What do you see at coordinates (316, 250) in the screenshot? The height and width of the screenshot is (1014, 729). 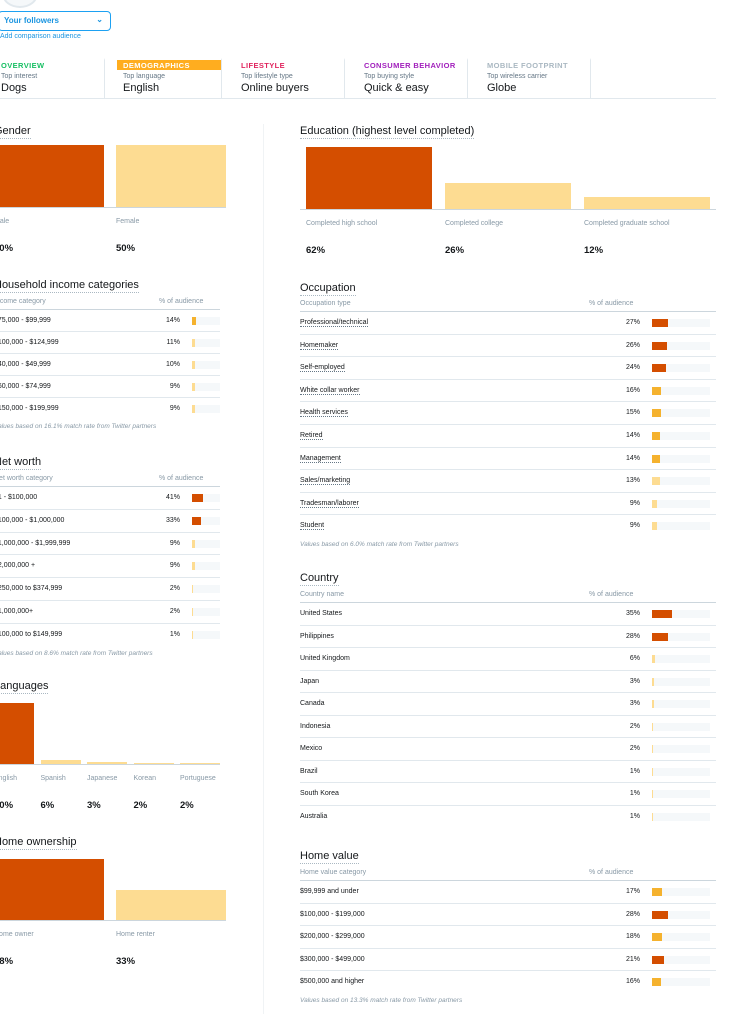 I see `education-pct: 62%` at bounding box center [316, 250].